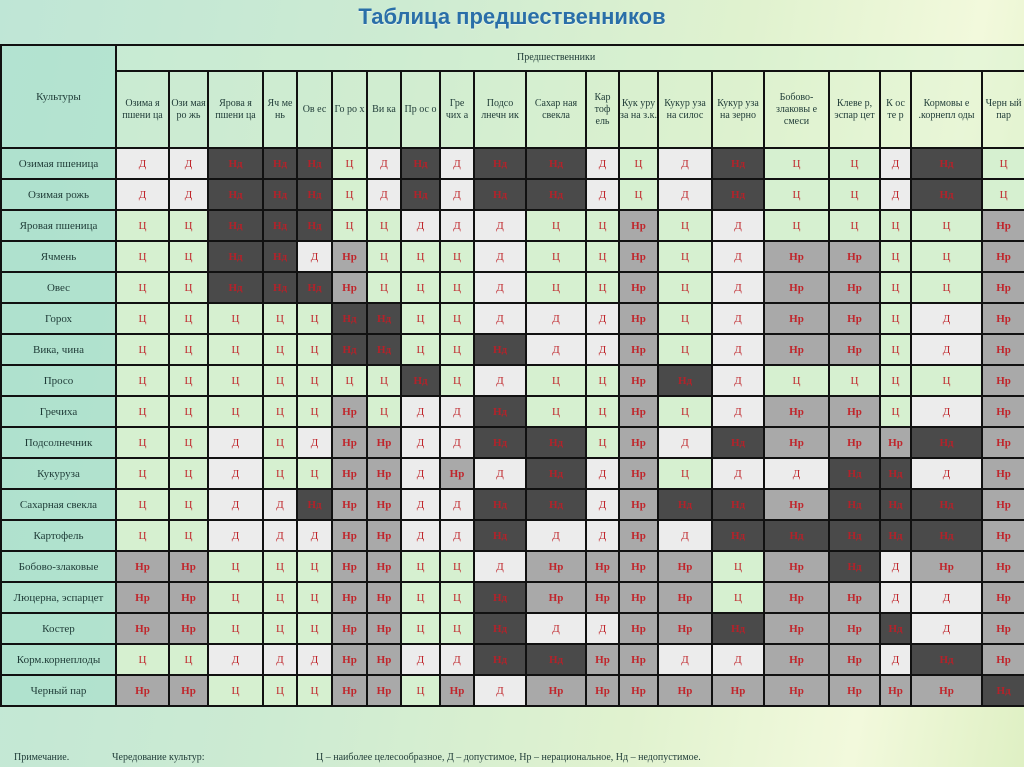  I want to click on column-header: Ози мая ро жь, so click(188, 109).